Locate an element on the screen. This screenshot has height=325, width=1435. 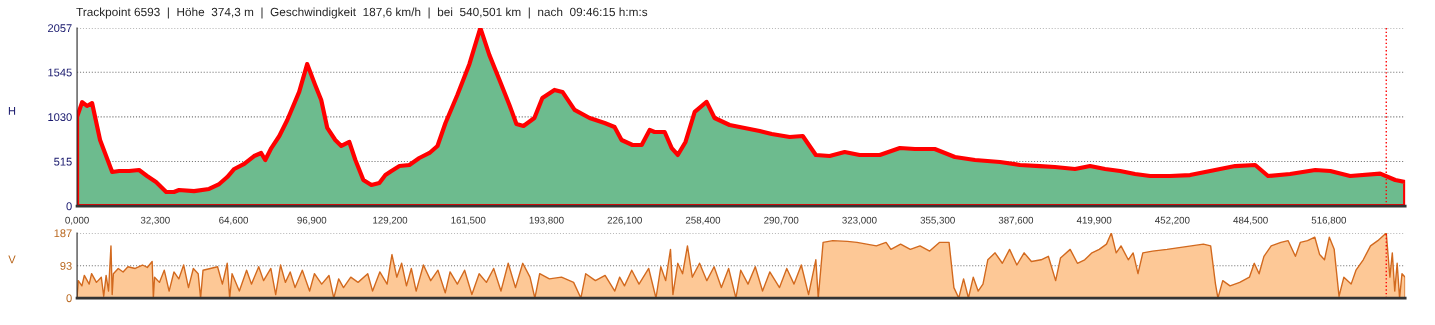
x-tick-label: 484,500 is located at coordinates (1250, 220).